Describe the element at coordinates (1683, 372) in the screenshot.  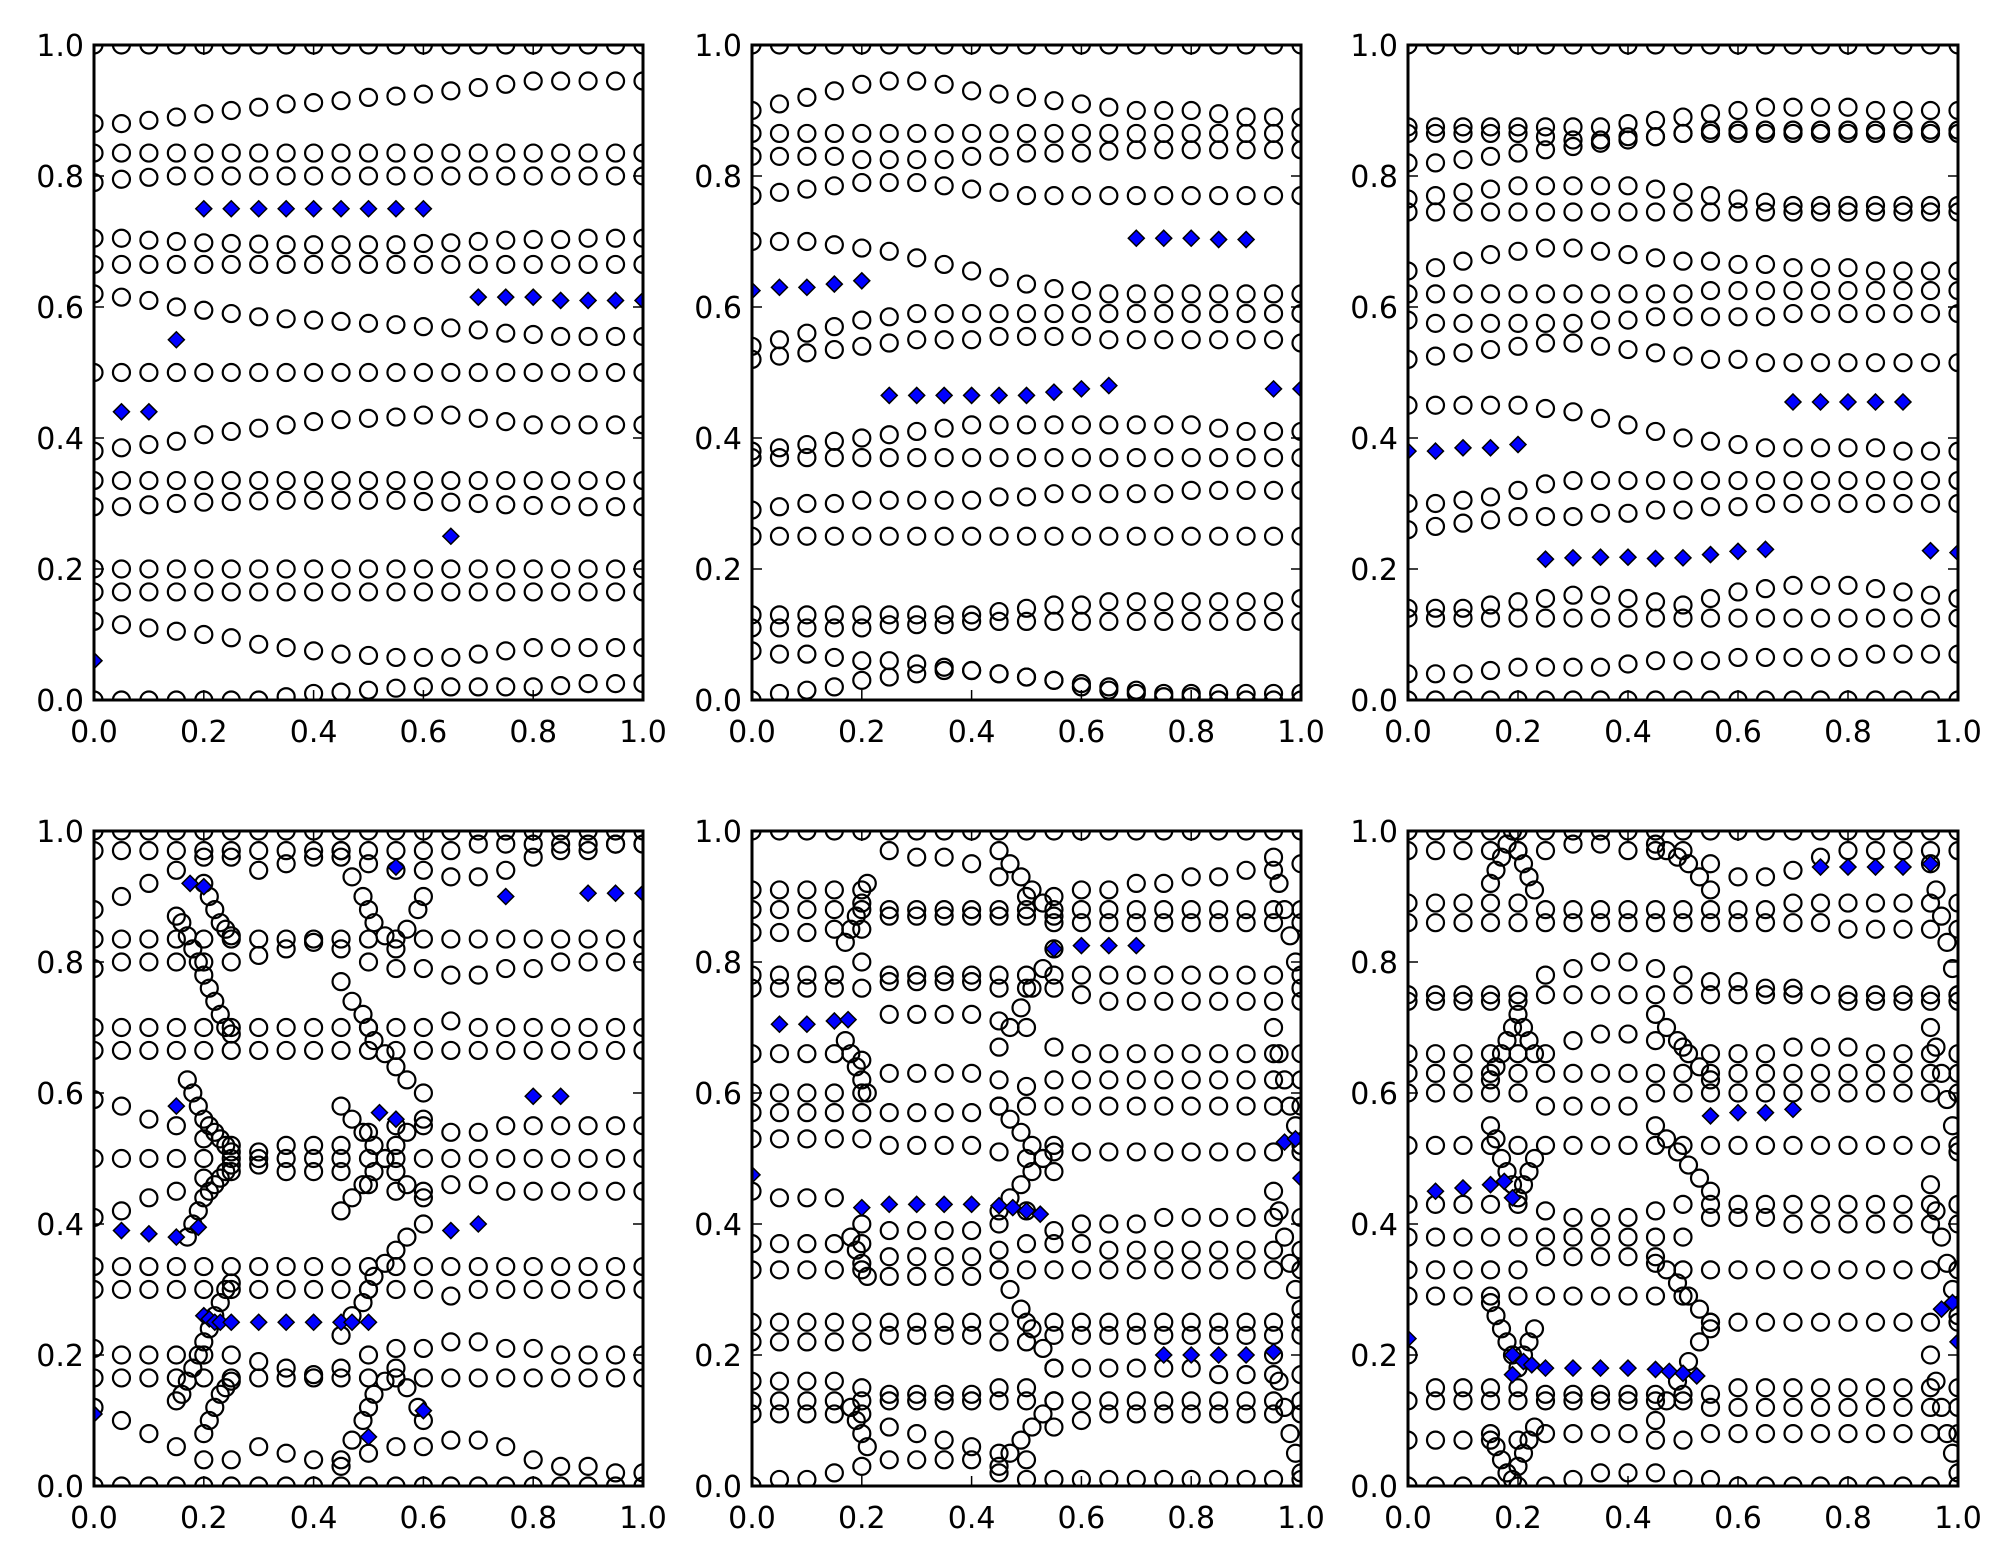
I see `plot-area` at that location.